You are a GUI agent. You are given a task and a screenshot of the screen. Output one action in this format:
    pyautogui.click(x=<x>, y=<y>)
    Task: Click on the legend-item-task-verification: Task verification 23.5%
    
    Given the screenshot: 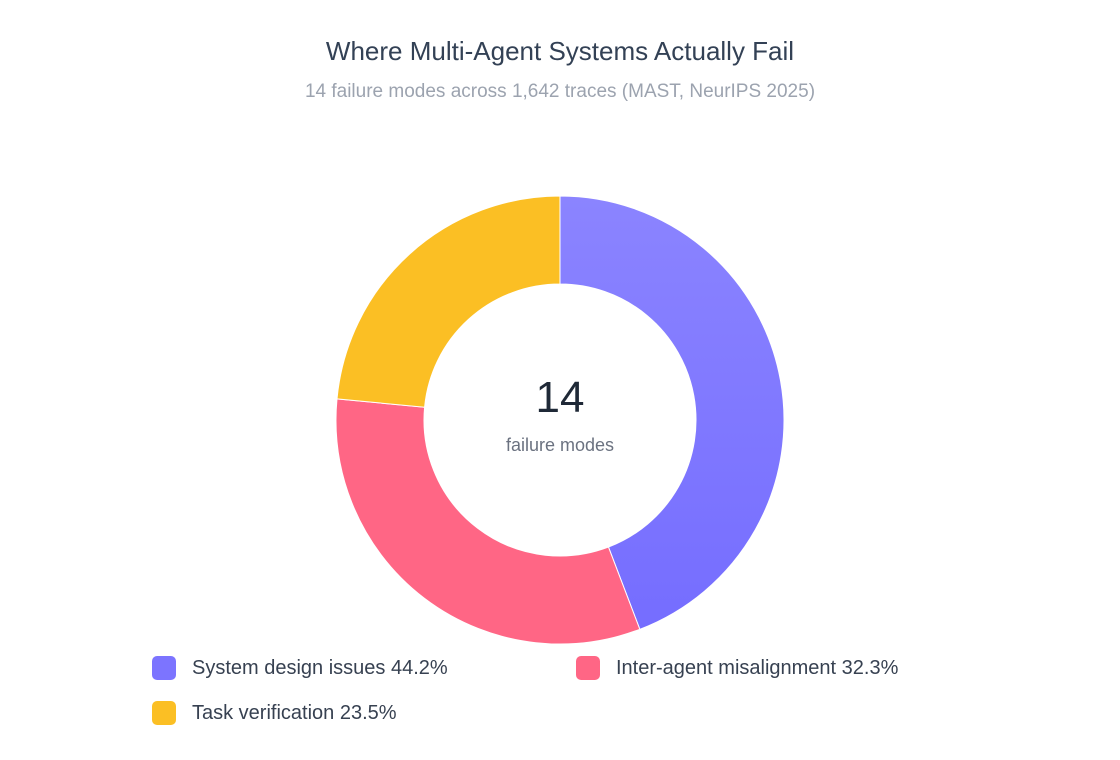 What is the action you would take?
    pyautogui.click(x=274, y=713)
    